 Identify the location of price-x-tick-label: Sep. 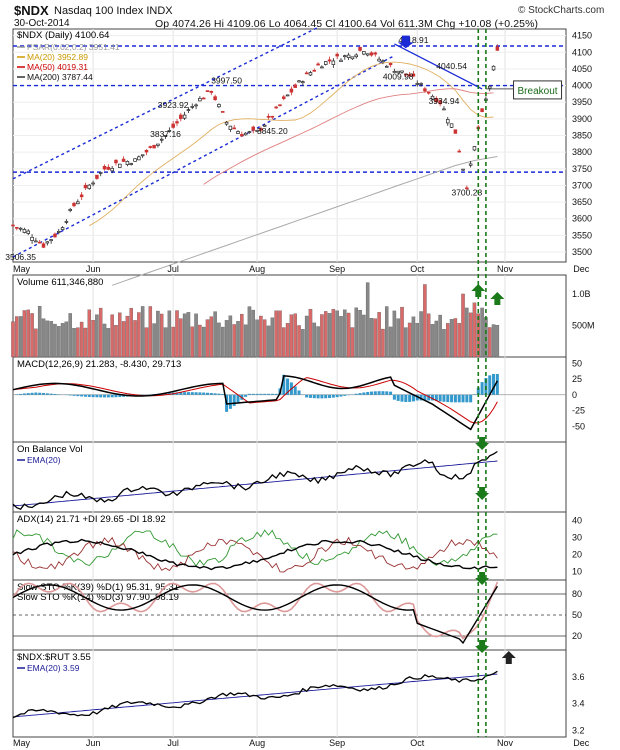
(337, 269).